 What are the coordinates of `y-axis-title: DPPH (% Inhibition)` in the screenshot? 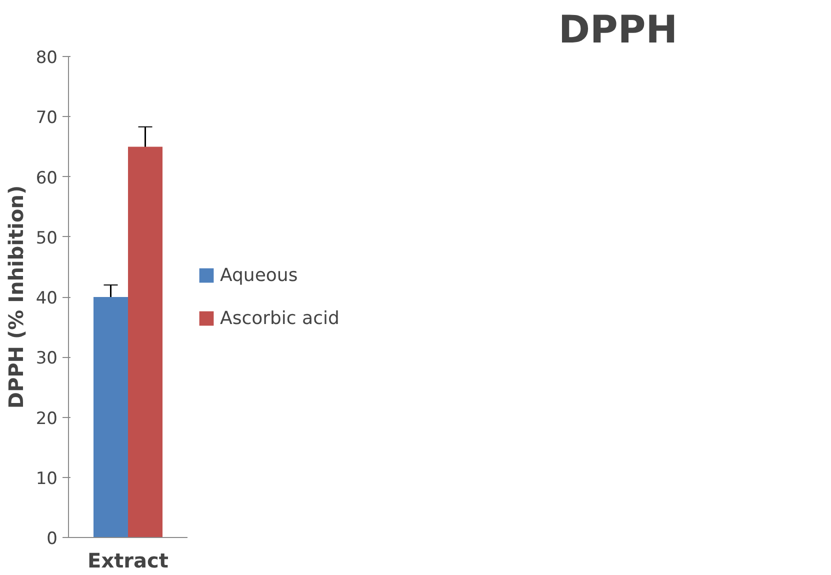 It's located at (16, 297).